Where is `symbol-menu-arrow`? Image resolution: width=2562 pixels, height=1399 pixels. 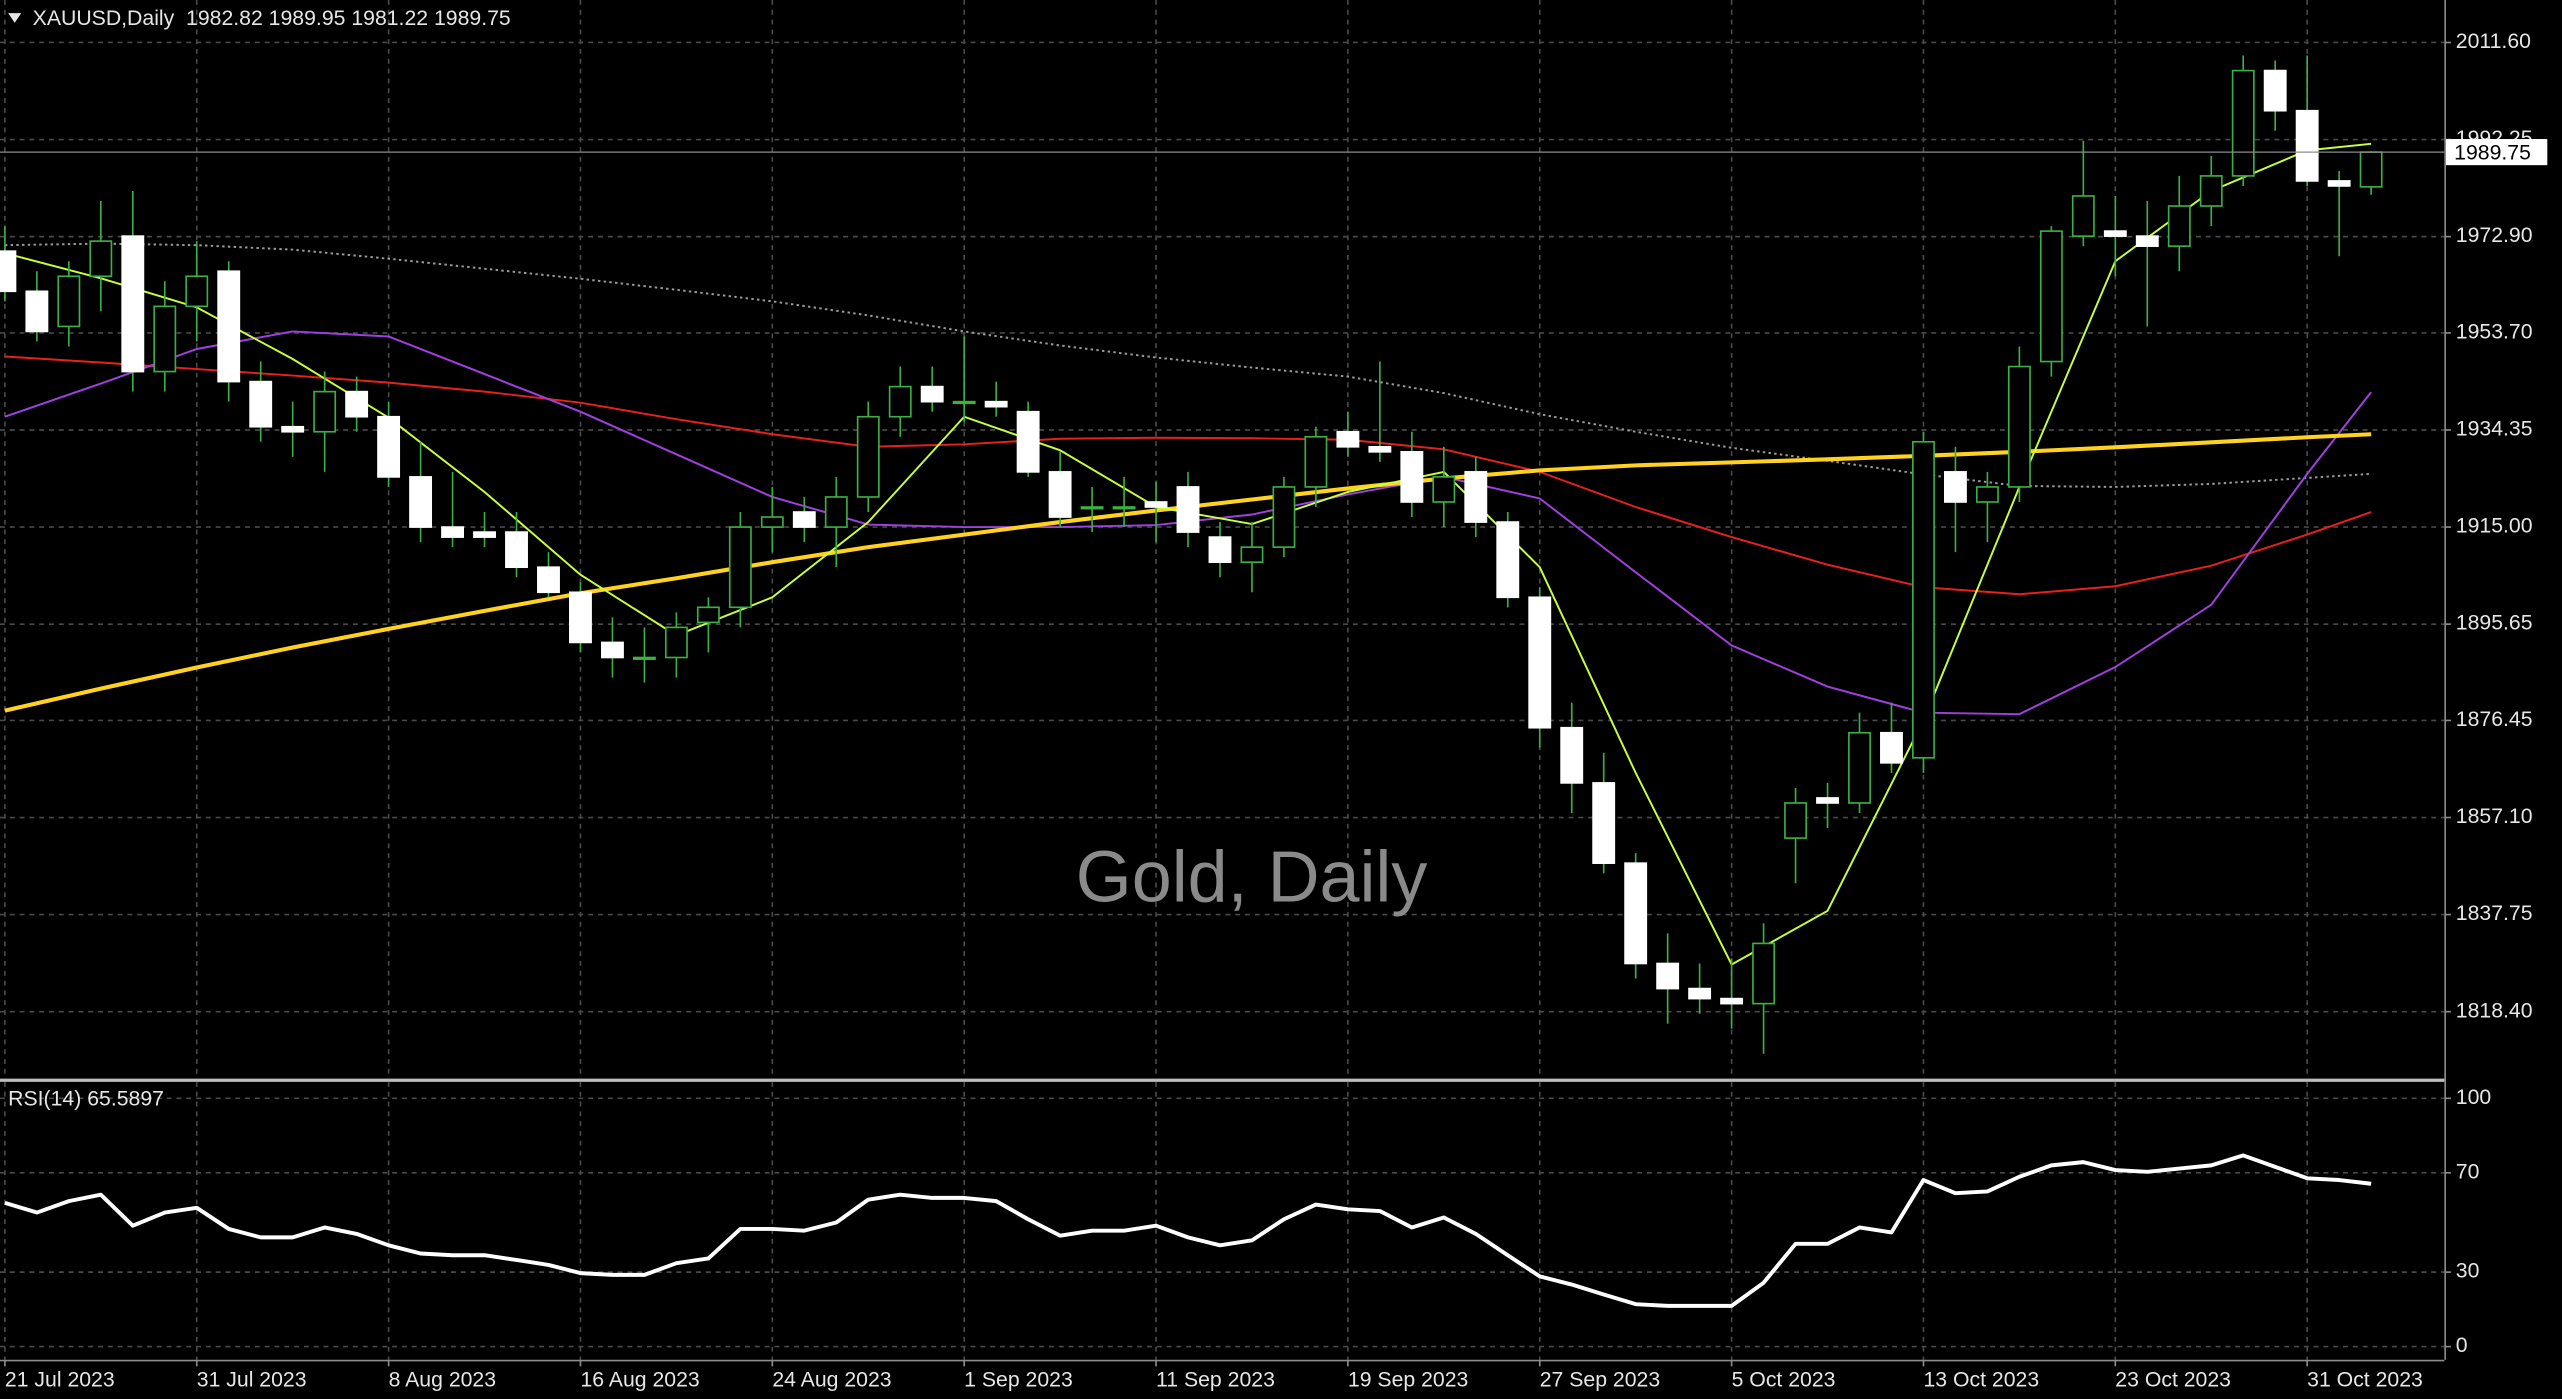 symbol-menu-arrow is located at coordinates (15, 18).